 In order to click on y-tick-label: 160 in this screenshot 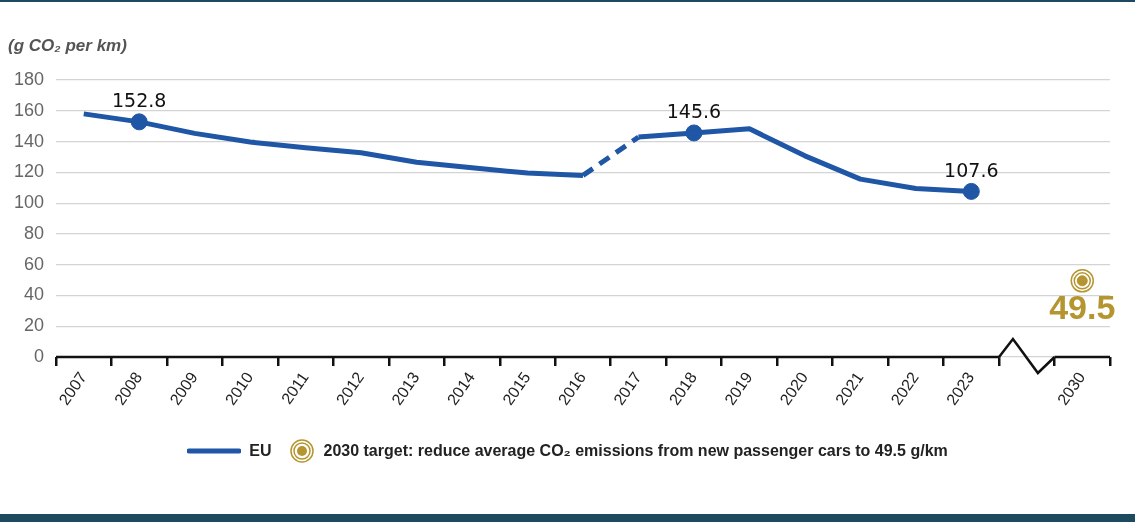, I will do `click(28, 109)`.